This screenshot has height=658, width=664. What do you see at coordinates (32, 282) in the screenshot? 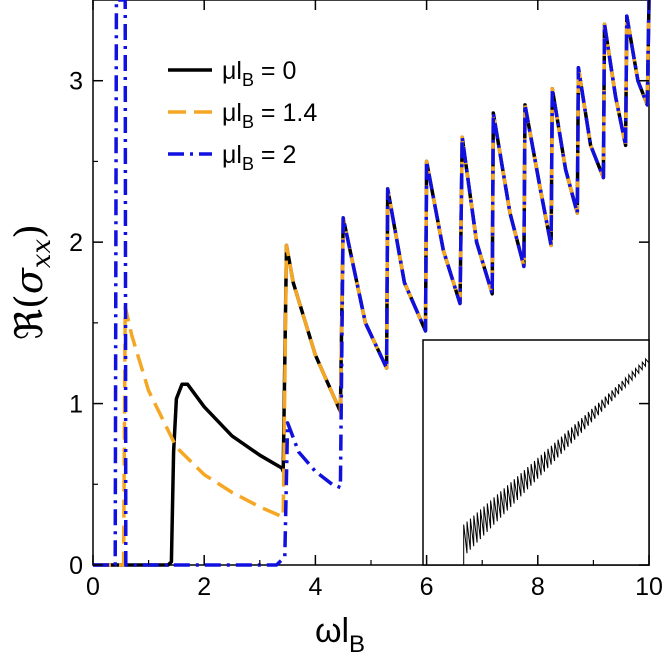
I see `y-axis-title: ℜ(σxx)` at bounding box center [32, 282].